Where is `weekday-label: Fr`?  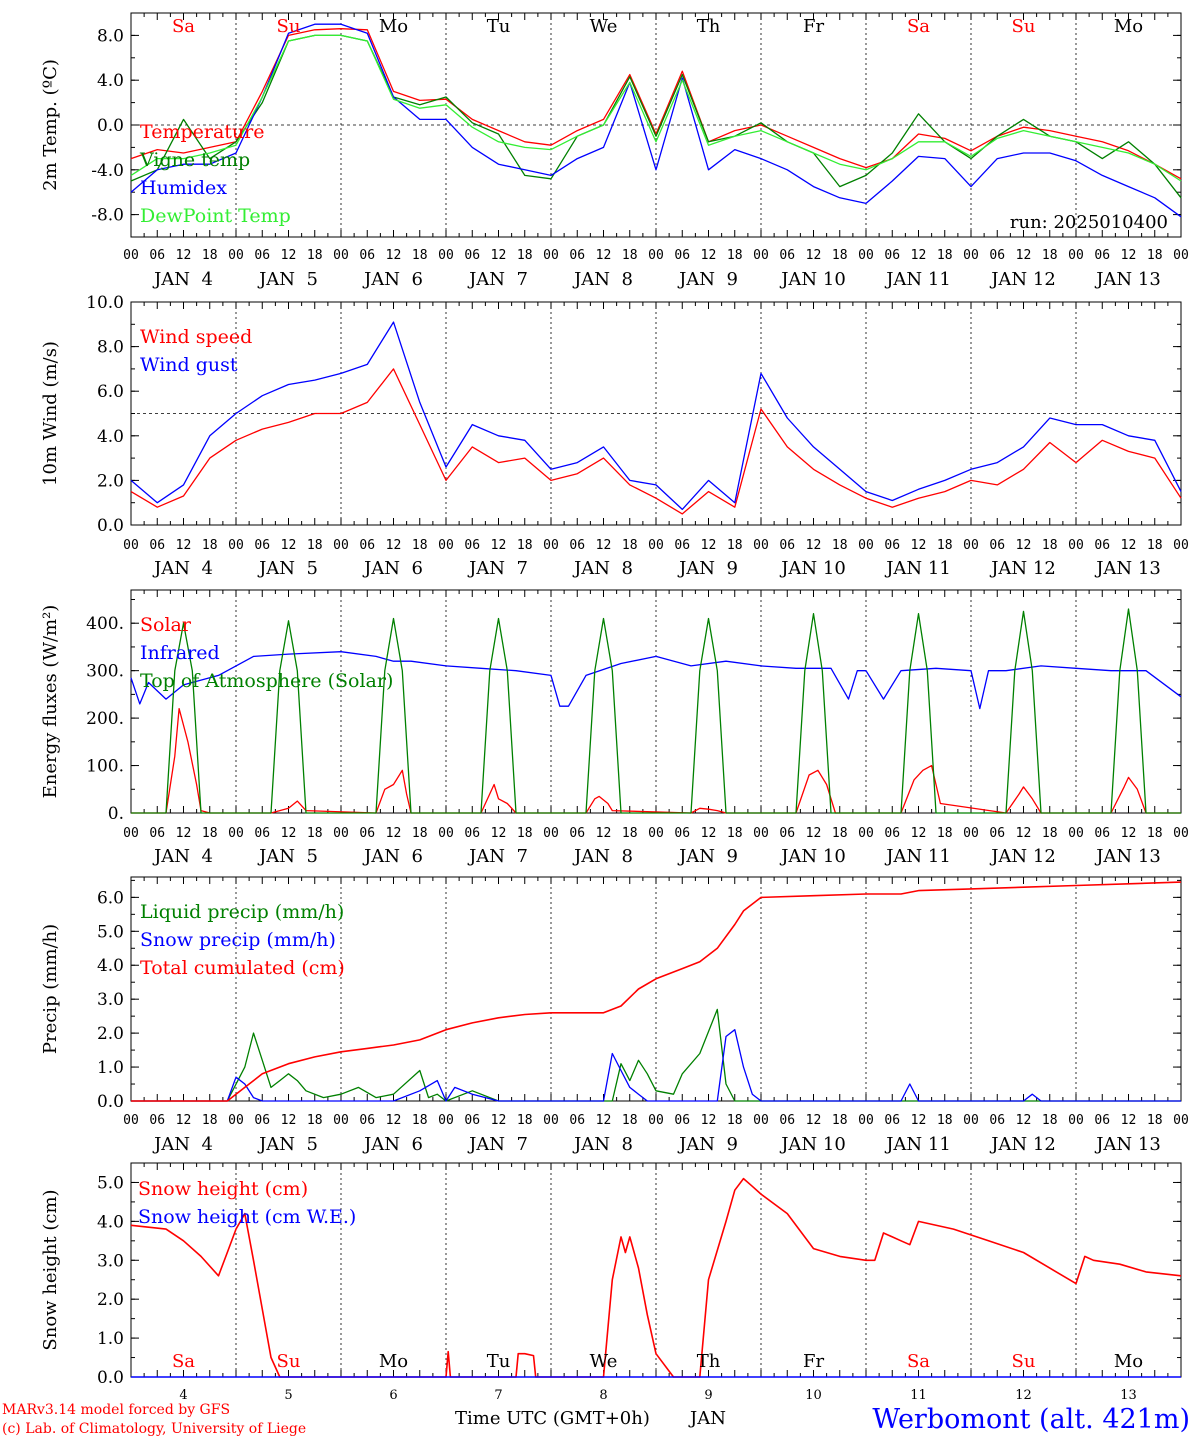
weekday-label: Fr is located at coordinates (813, 1361).